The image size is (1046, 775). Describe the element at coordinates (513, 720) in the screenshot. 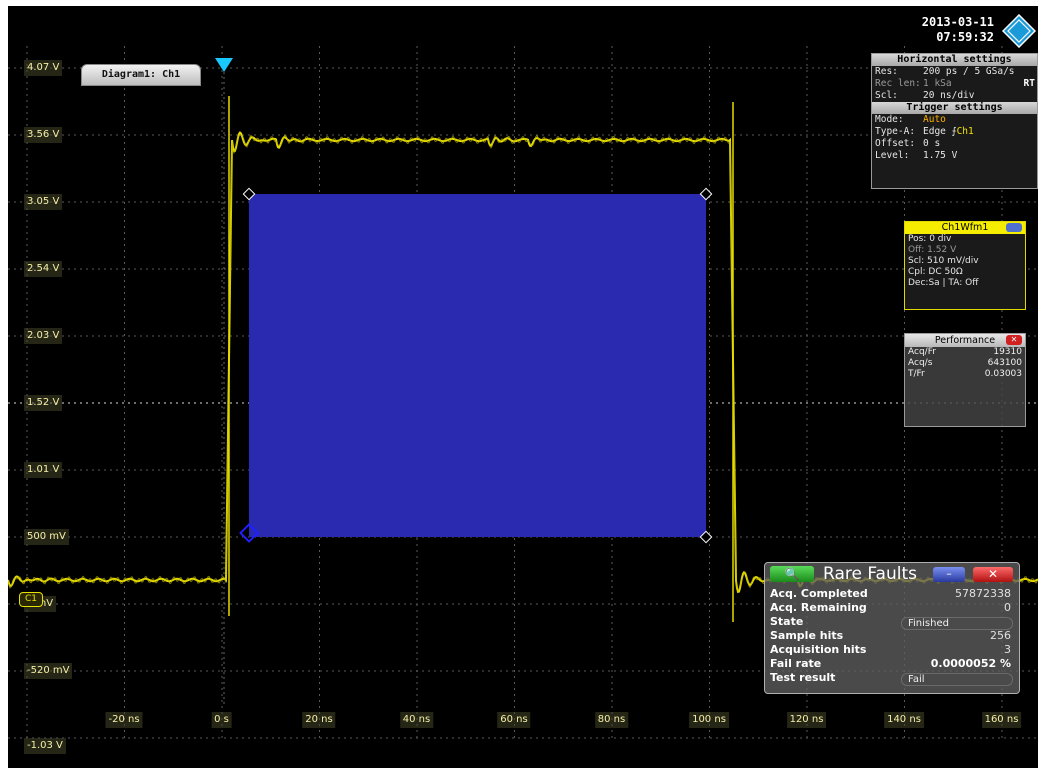

I see `x-axis-label: 60 ns` at that location.